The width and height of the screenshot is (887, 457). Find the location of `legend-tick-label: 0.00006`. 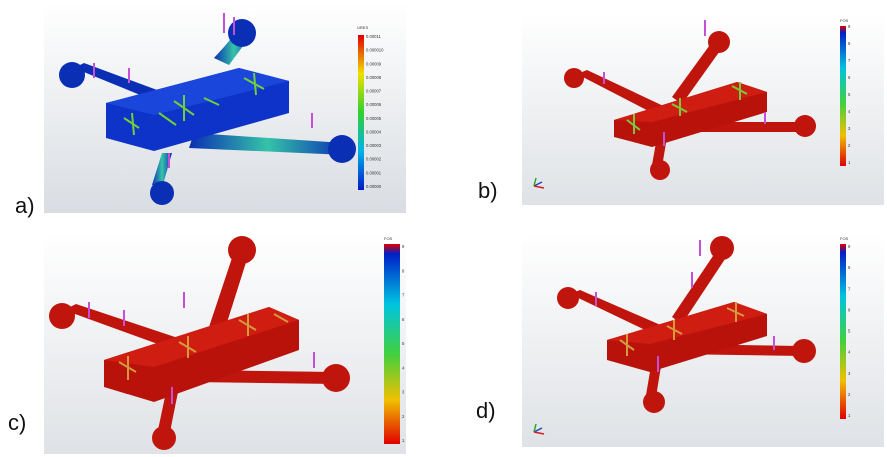

legend-tick-label: 0.00006 is located at coordinates (374, 104).